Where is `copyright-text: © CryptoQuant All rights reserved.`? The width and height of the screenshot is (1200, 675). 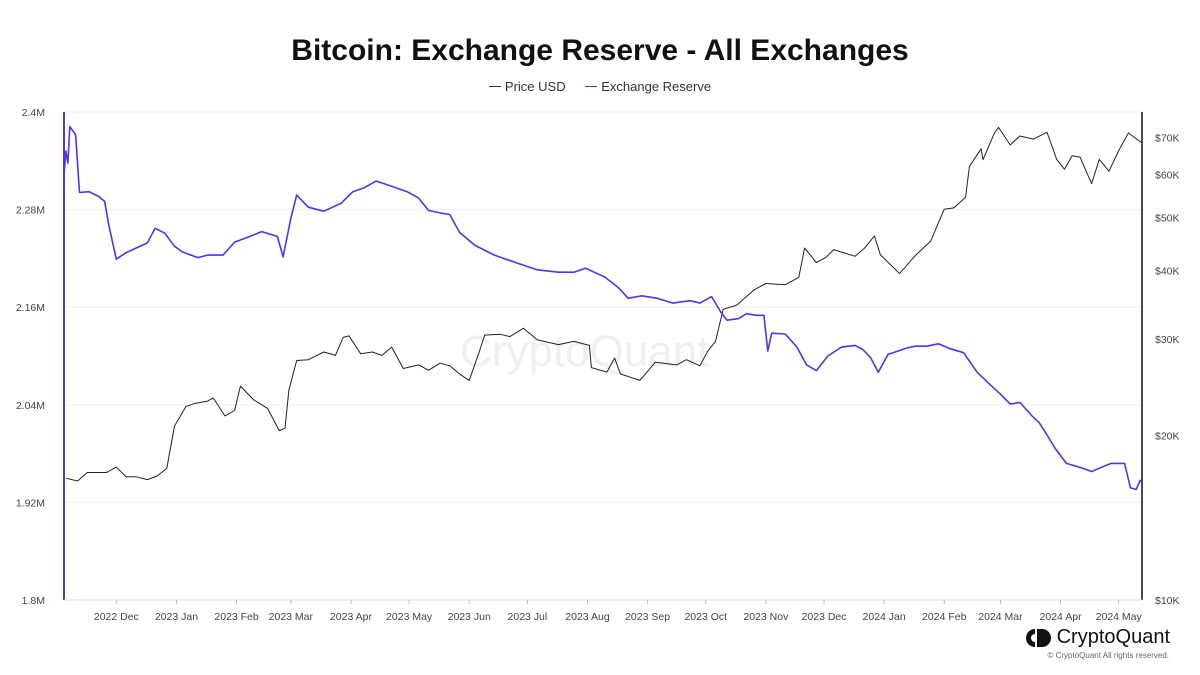
copyright-text: © CryptoQuant All rights reserved. is located at coordinates (1108, 655).